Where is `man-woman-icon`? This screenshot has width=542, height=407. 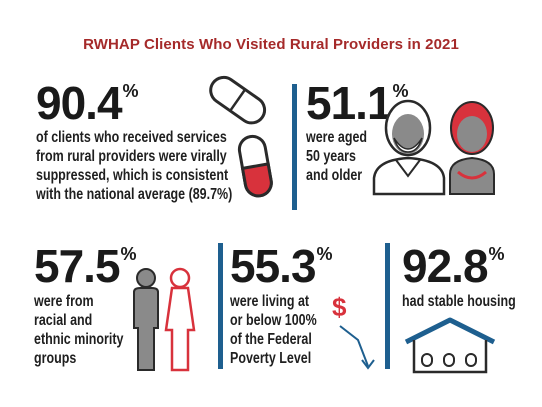 man-woman-icon is located at coordinates (164, 319).